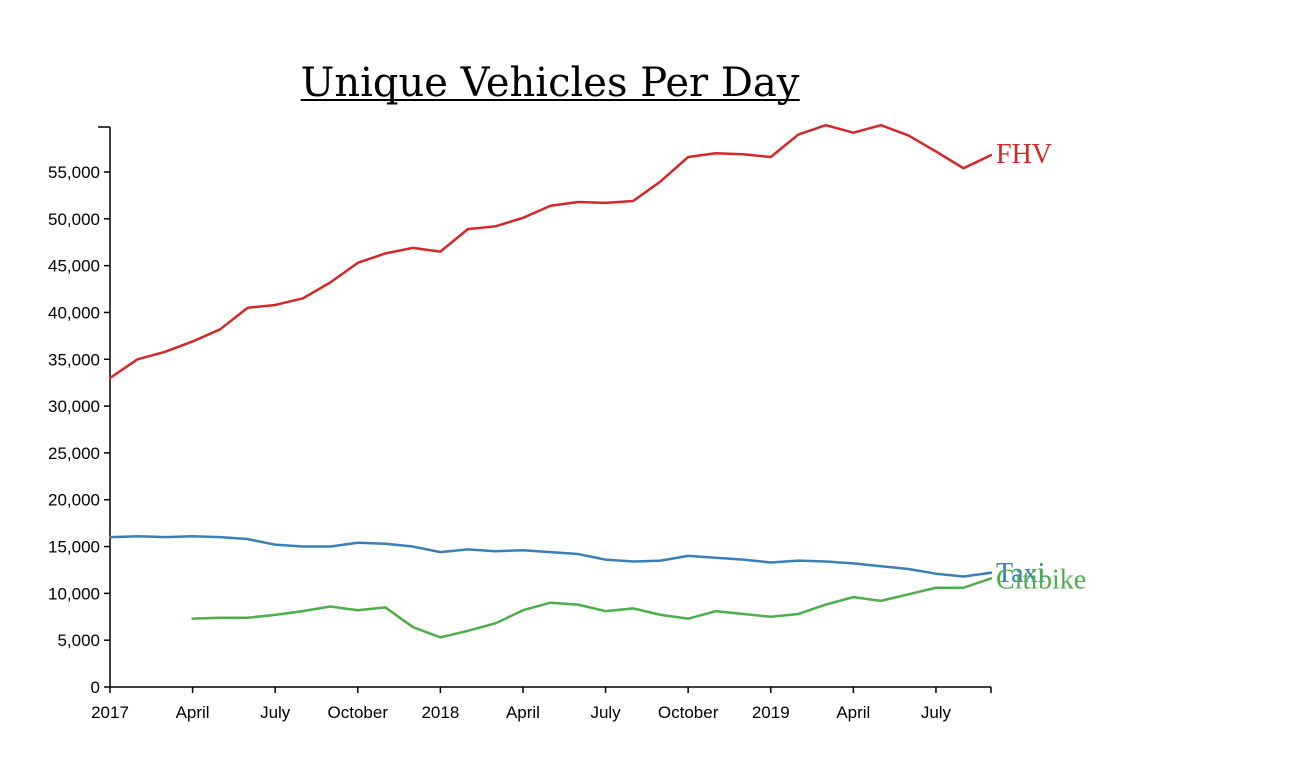  What do you see at coordinates (74, 172) in the screenshot?
I see `y-tick-label: 55,000` at bounding box center [74, 172].